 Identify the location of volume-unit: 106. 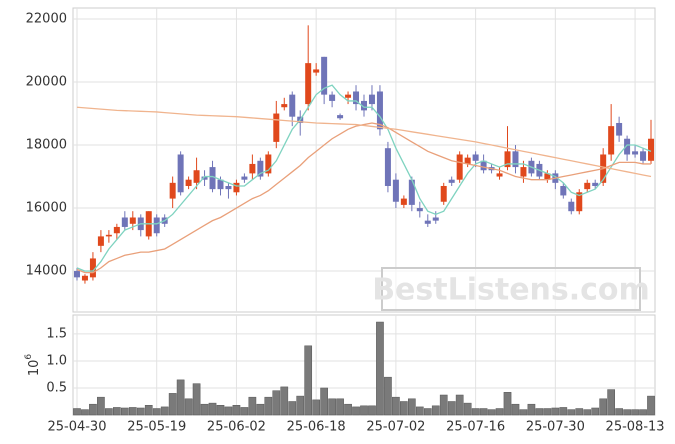
(33, 365).